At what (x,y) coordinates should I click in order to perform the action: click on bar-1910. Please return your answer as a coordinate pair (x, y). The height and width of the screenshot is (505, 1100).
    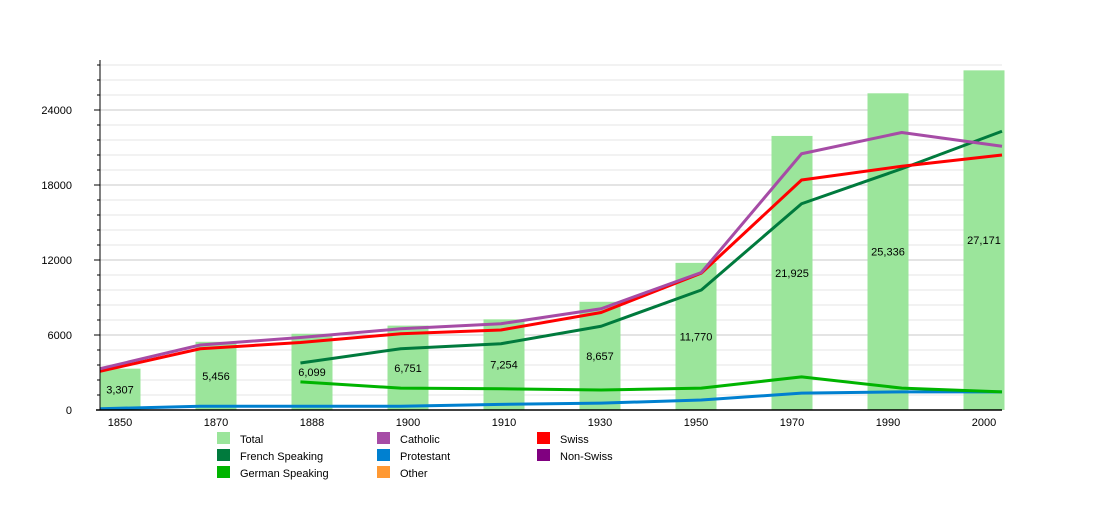
    Looking at the image, I should click on (504, 364).